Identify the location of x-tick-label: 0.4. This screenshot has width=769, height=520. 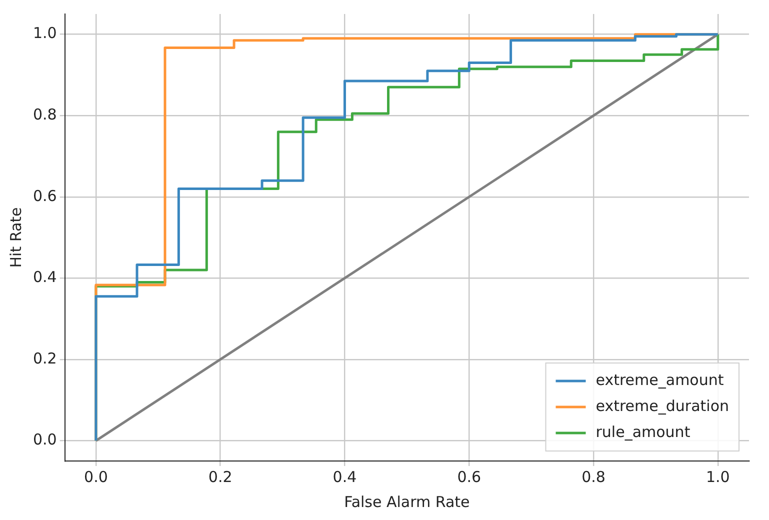
(344, 477).